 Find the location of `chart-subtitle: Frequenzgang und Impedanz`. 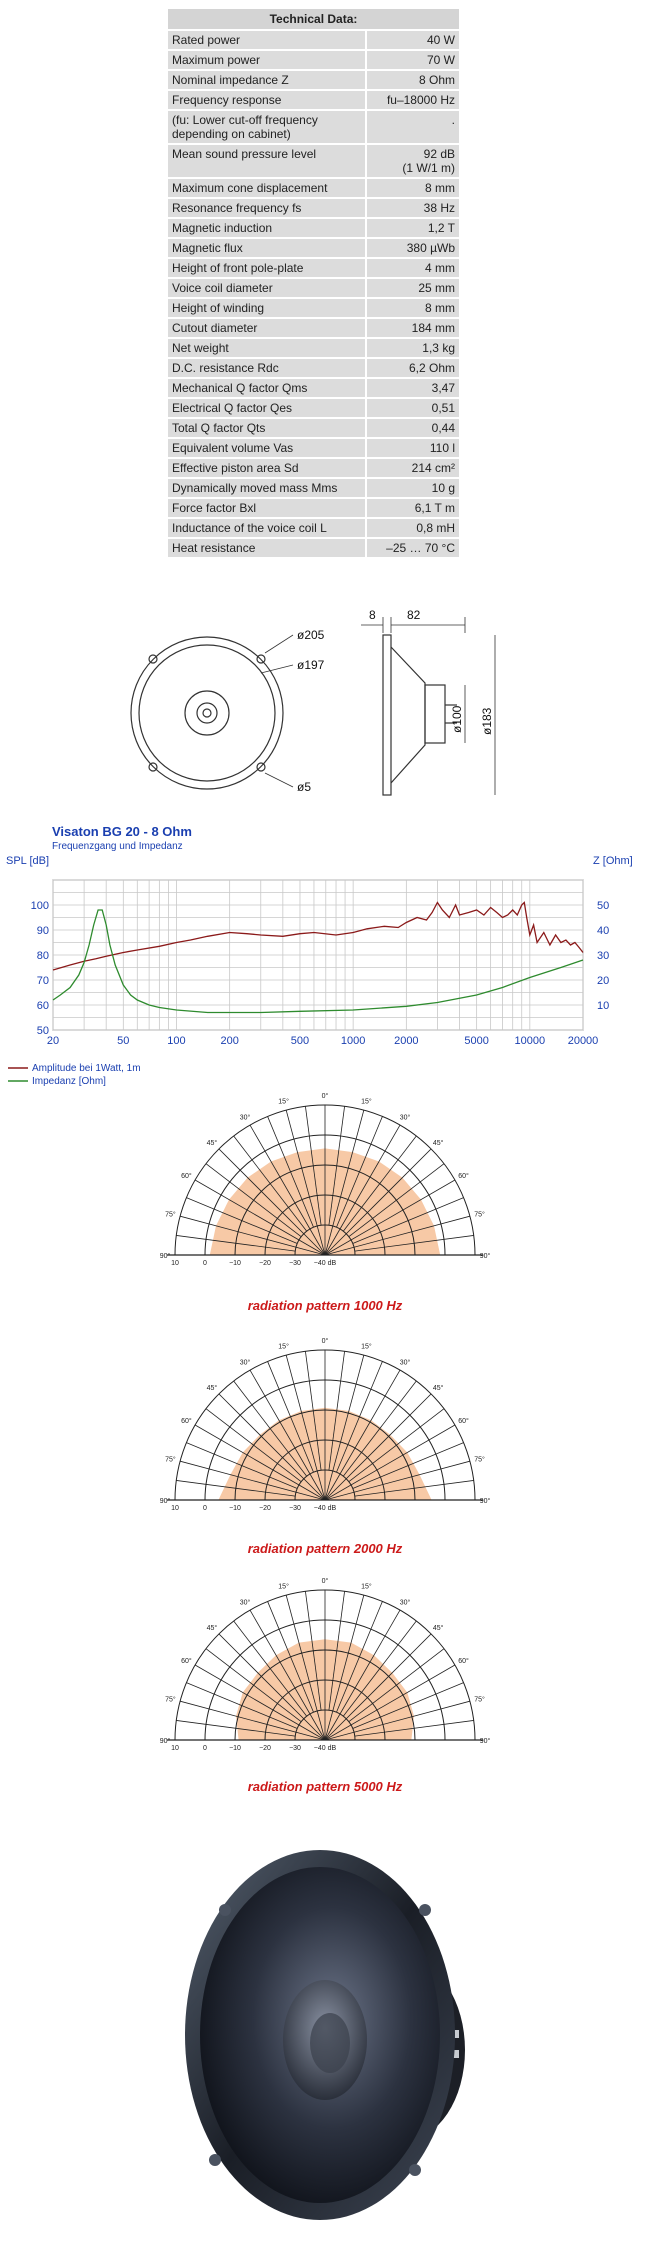

chart-subtitle: Frequenzgang und Impedanz is located at coordinates (117, 846).